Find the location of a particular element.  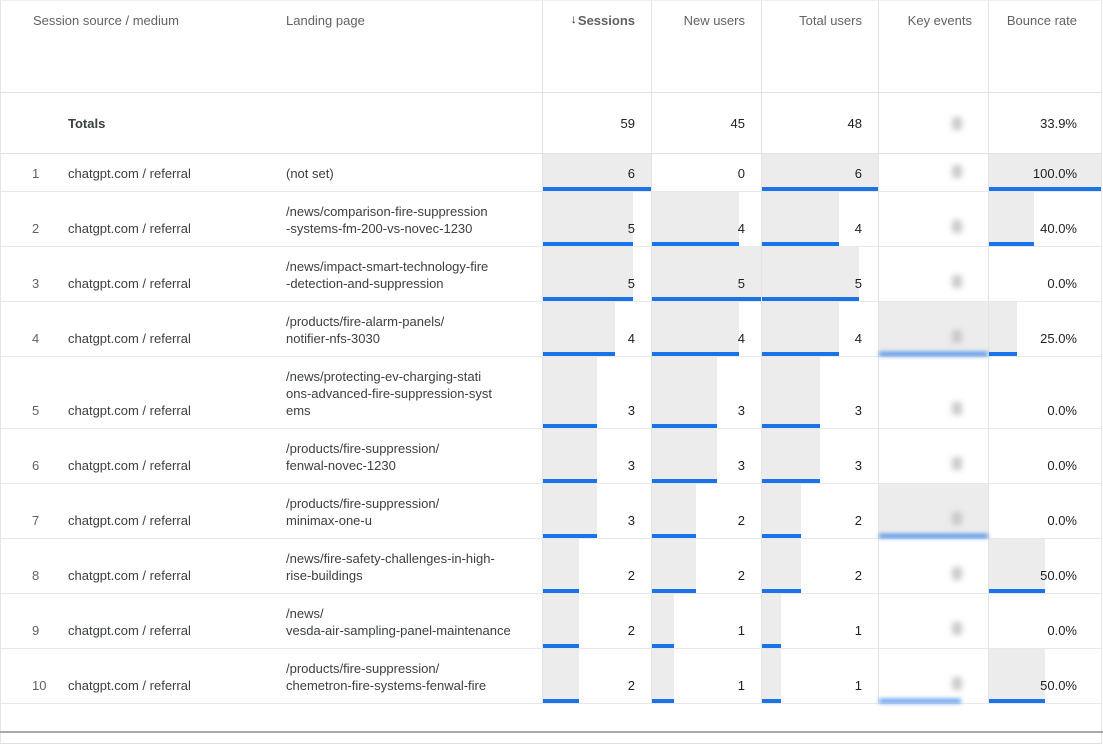

col-header-bounce-rate: Bounce rate is located at coordinates (1044, 46).